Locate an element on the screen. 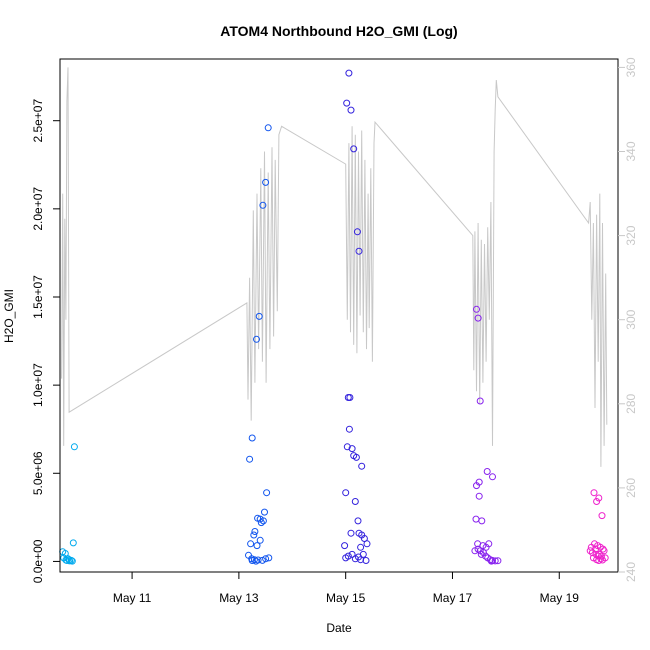  y-tick-label: 5.0e+06 is located at coordinates (38, 473).